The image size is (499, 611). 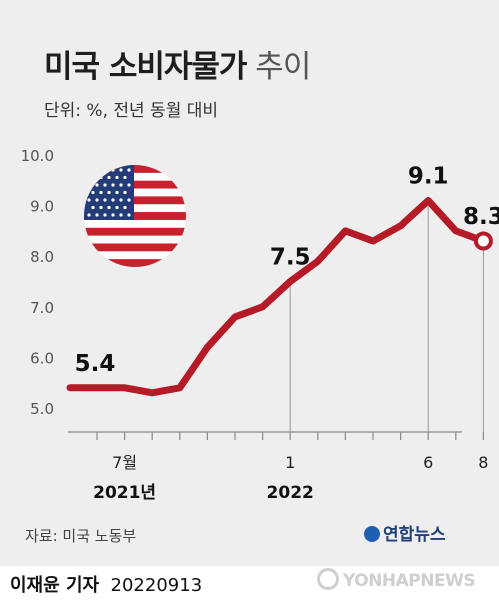 I want to click on y-tick-label: 10.0, so click(x=37, y=156).